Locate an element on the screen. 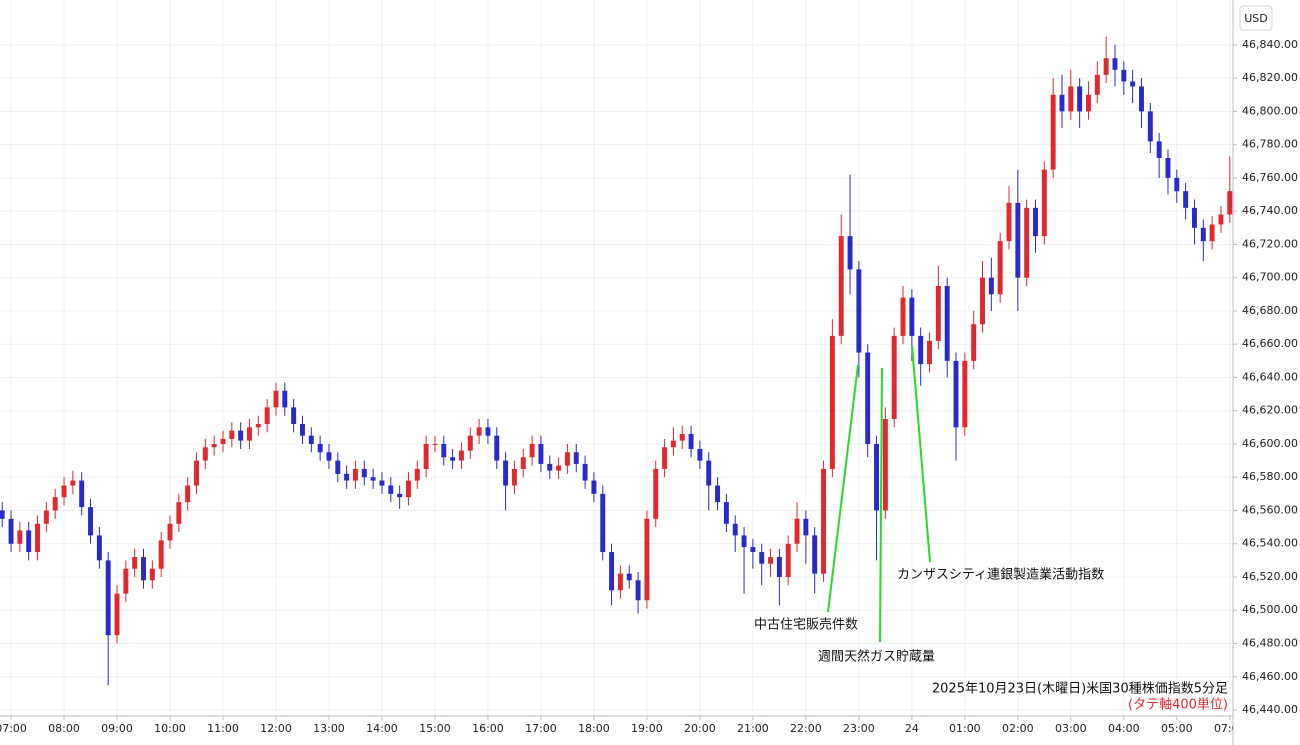 The height and width of the screenshot is (745, 1300). y-tick-label: 46,780.00 is located at coordinates (1270, 144).